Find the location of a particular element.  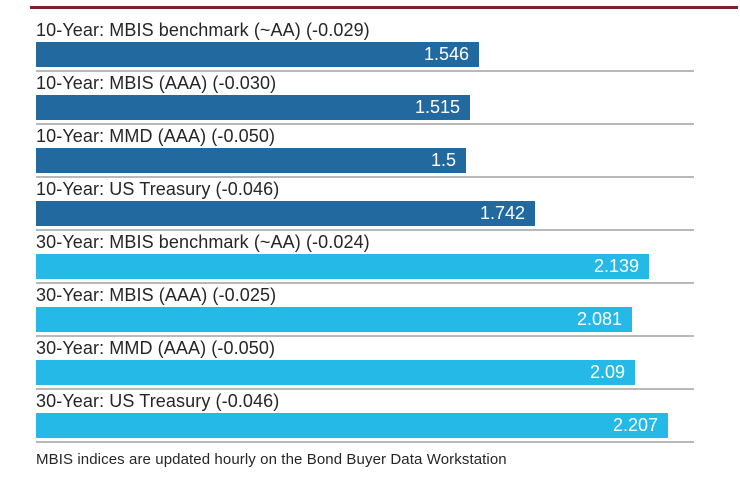

bar-label: 30-Year: MBIS benchmark (~AA) (-0.024) is located at coordinates (203, 242).